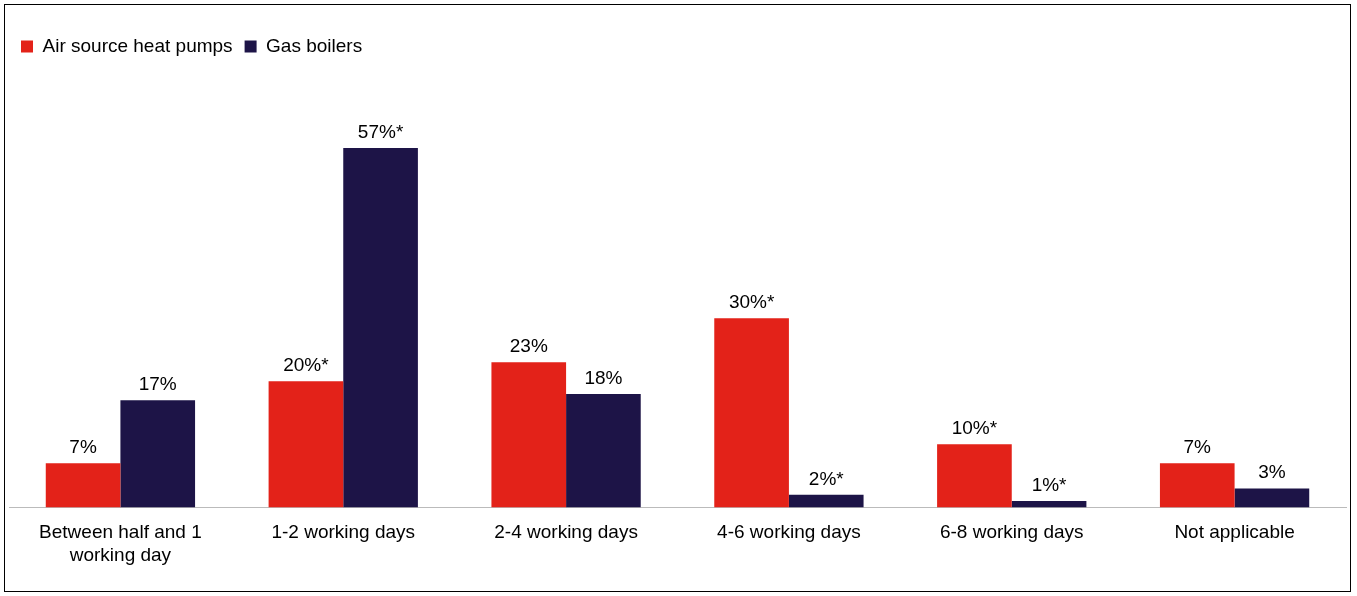 The width and height of the screenshot is (1357, 596). I want to click on data-label: 23%, so click(528, 346).